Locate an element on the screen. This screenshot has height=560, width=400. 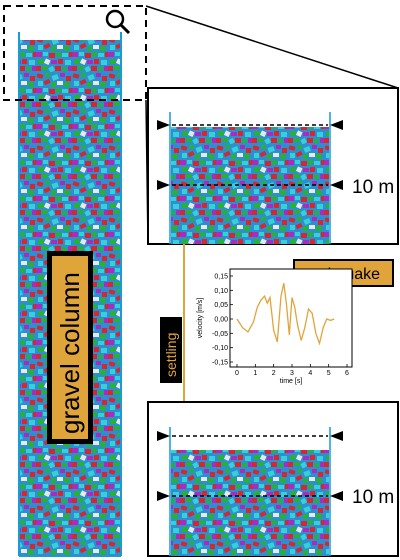
bottom-upper-right-marker is located at coordinates (336, 436).